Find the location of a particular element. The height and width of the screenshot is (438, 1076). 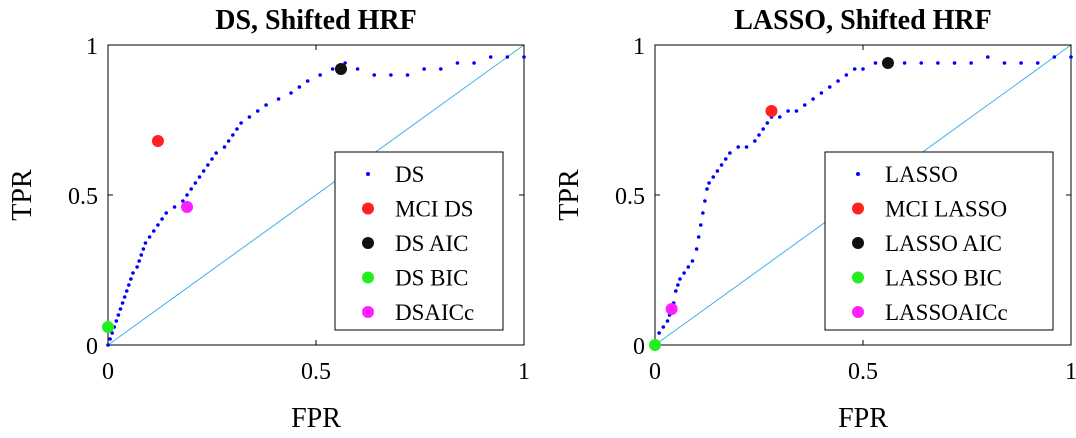

chart-title: DS, Shifted HRF is located at coordinates (315, 20).